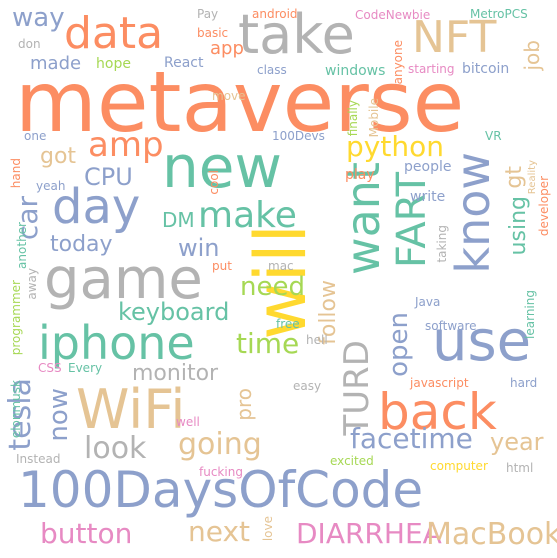 This screenshot has height=558, width=557. I want to click on word-time: time, so click(268, 343).